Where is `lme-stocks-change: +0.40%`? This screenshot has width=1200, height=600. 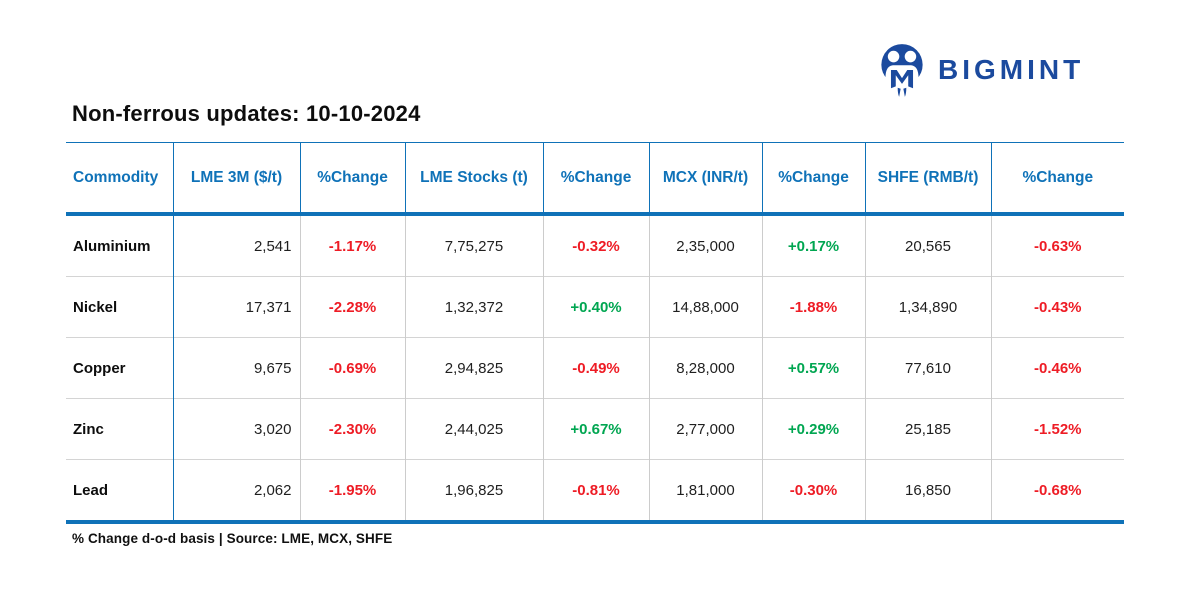
lme-stocks-change: +0.40% is located at coordinates (595, 307).